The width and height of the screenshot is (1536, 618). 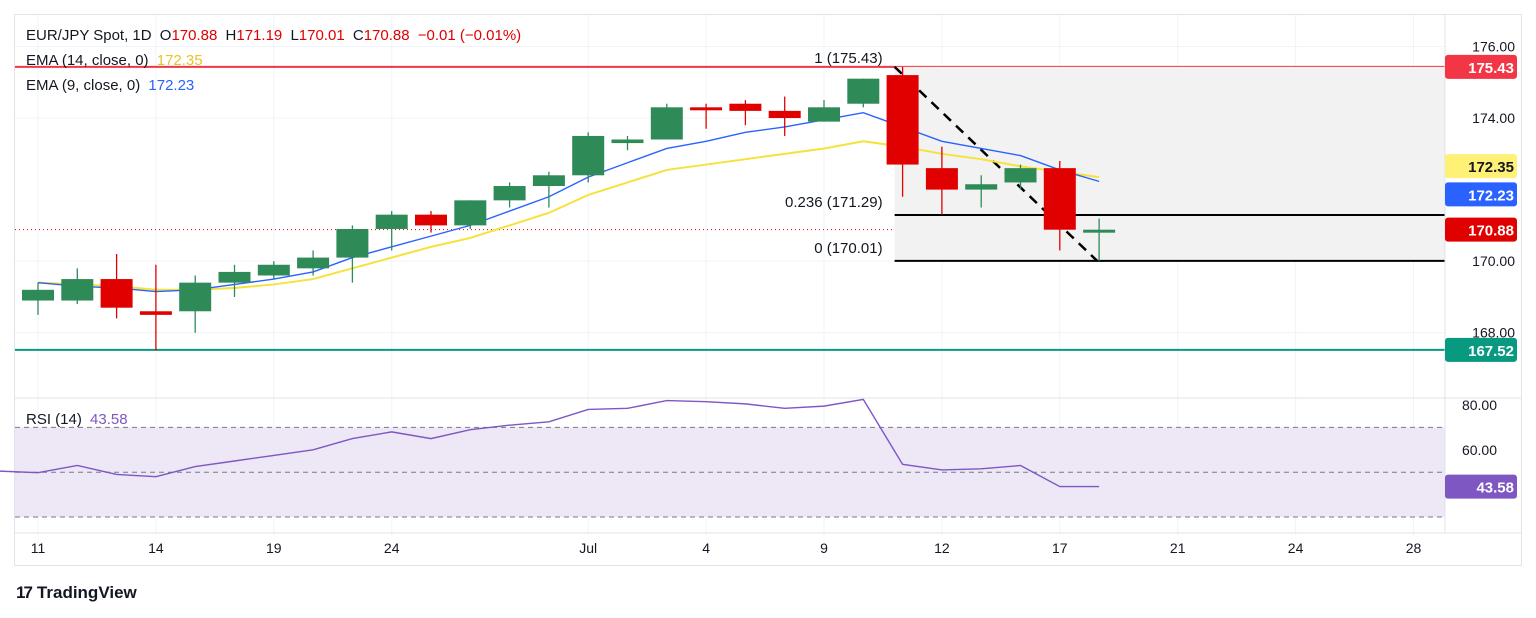 I want to click on y-tick-label: 170.00, so click(x=1493, y=261).